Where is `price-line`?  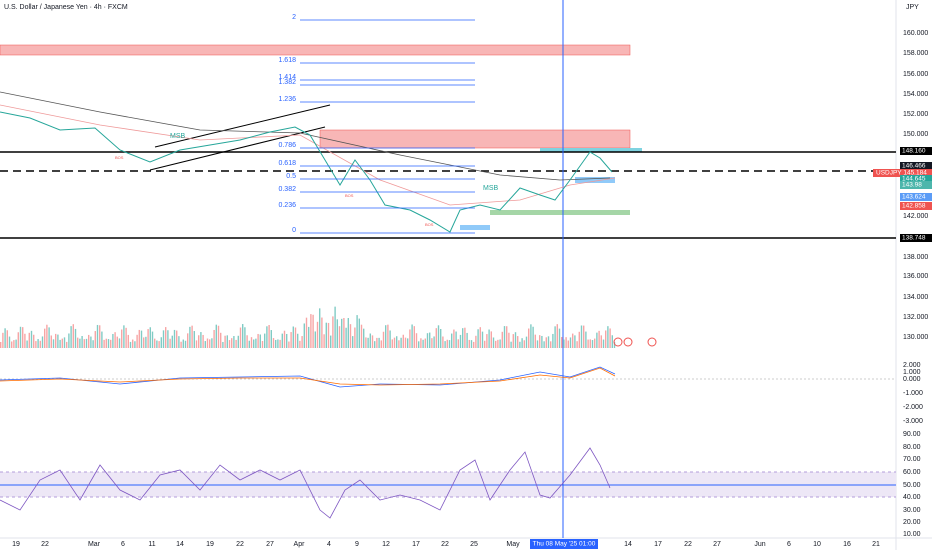 price-line is located at coordinates (306, 172).